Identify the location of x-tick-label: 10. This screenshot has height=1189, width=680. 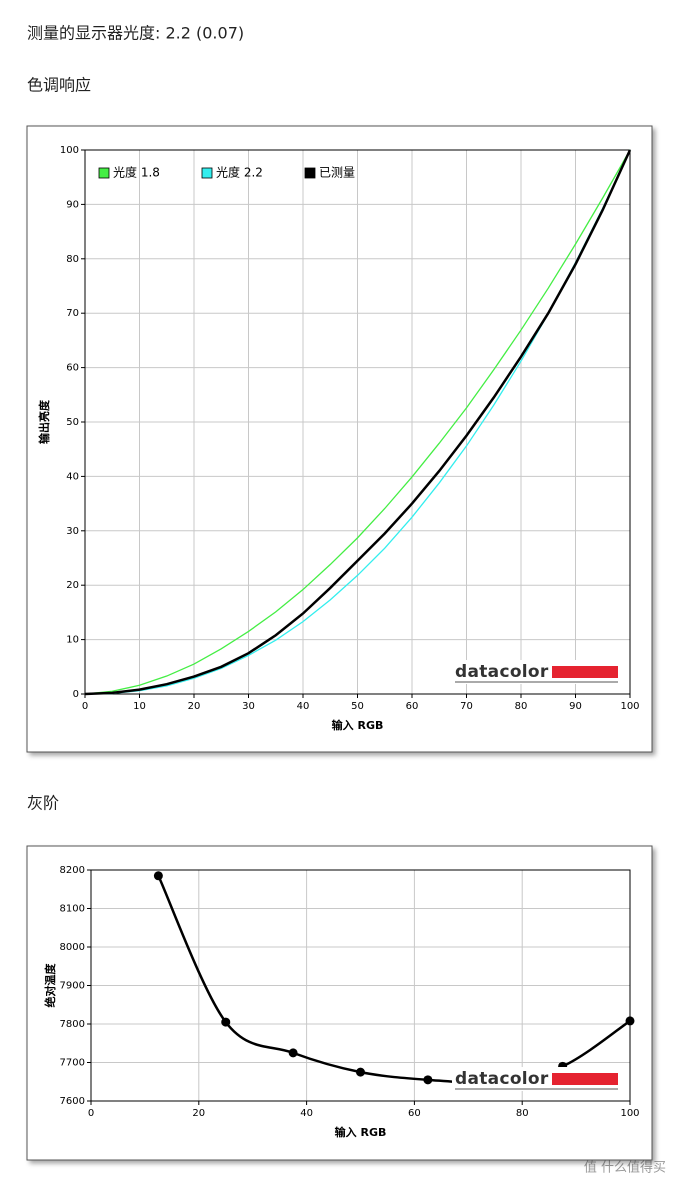
(139, 706).